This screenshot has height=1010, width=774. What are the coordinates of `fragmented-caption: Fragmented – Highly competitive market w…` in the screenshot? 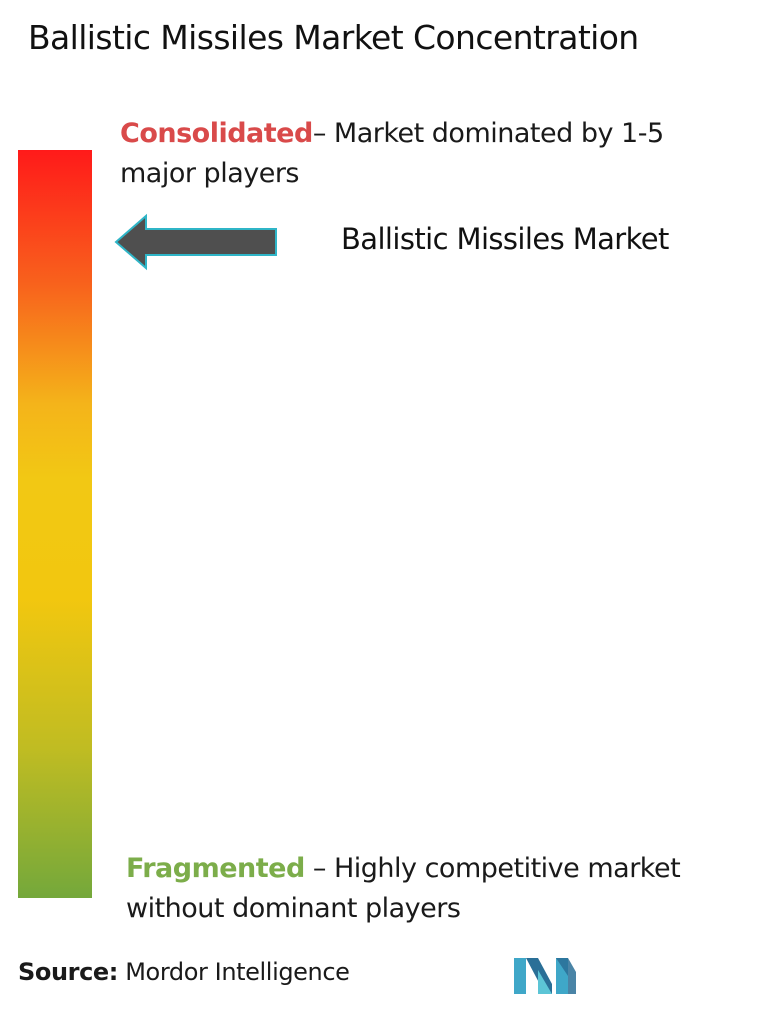 It's located at (436, 889).